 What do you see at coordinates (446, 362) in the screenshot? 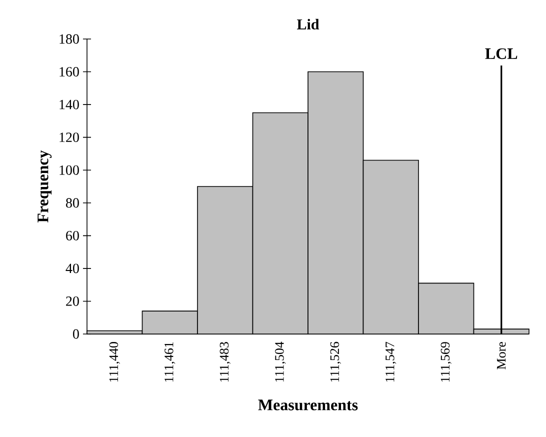
I see `x-tick-label: 111,569` at bounding box center [446, 362].